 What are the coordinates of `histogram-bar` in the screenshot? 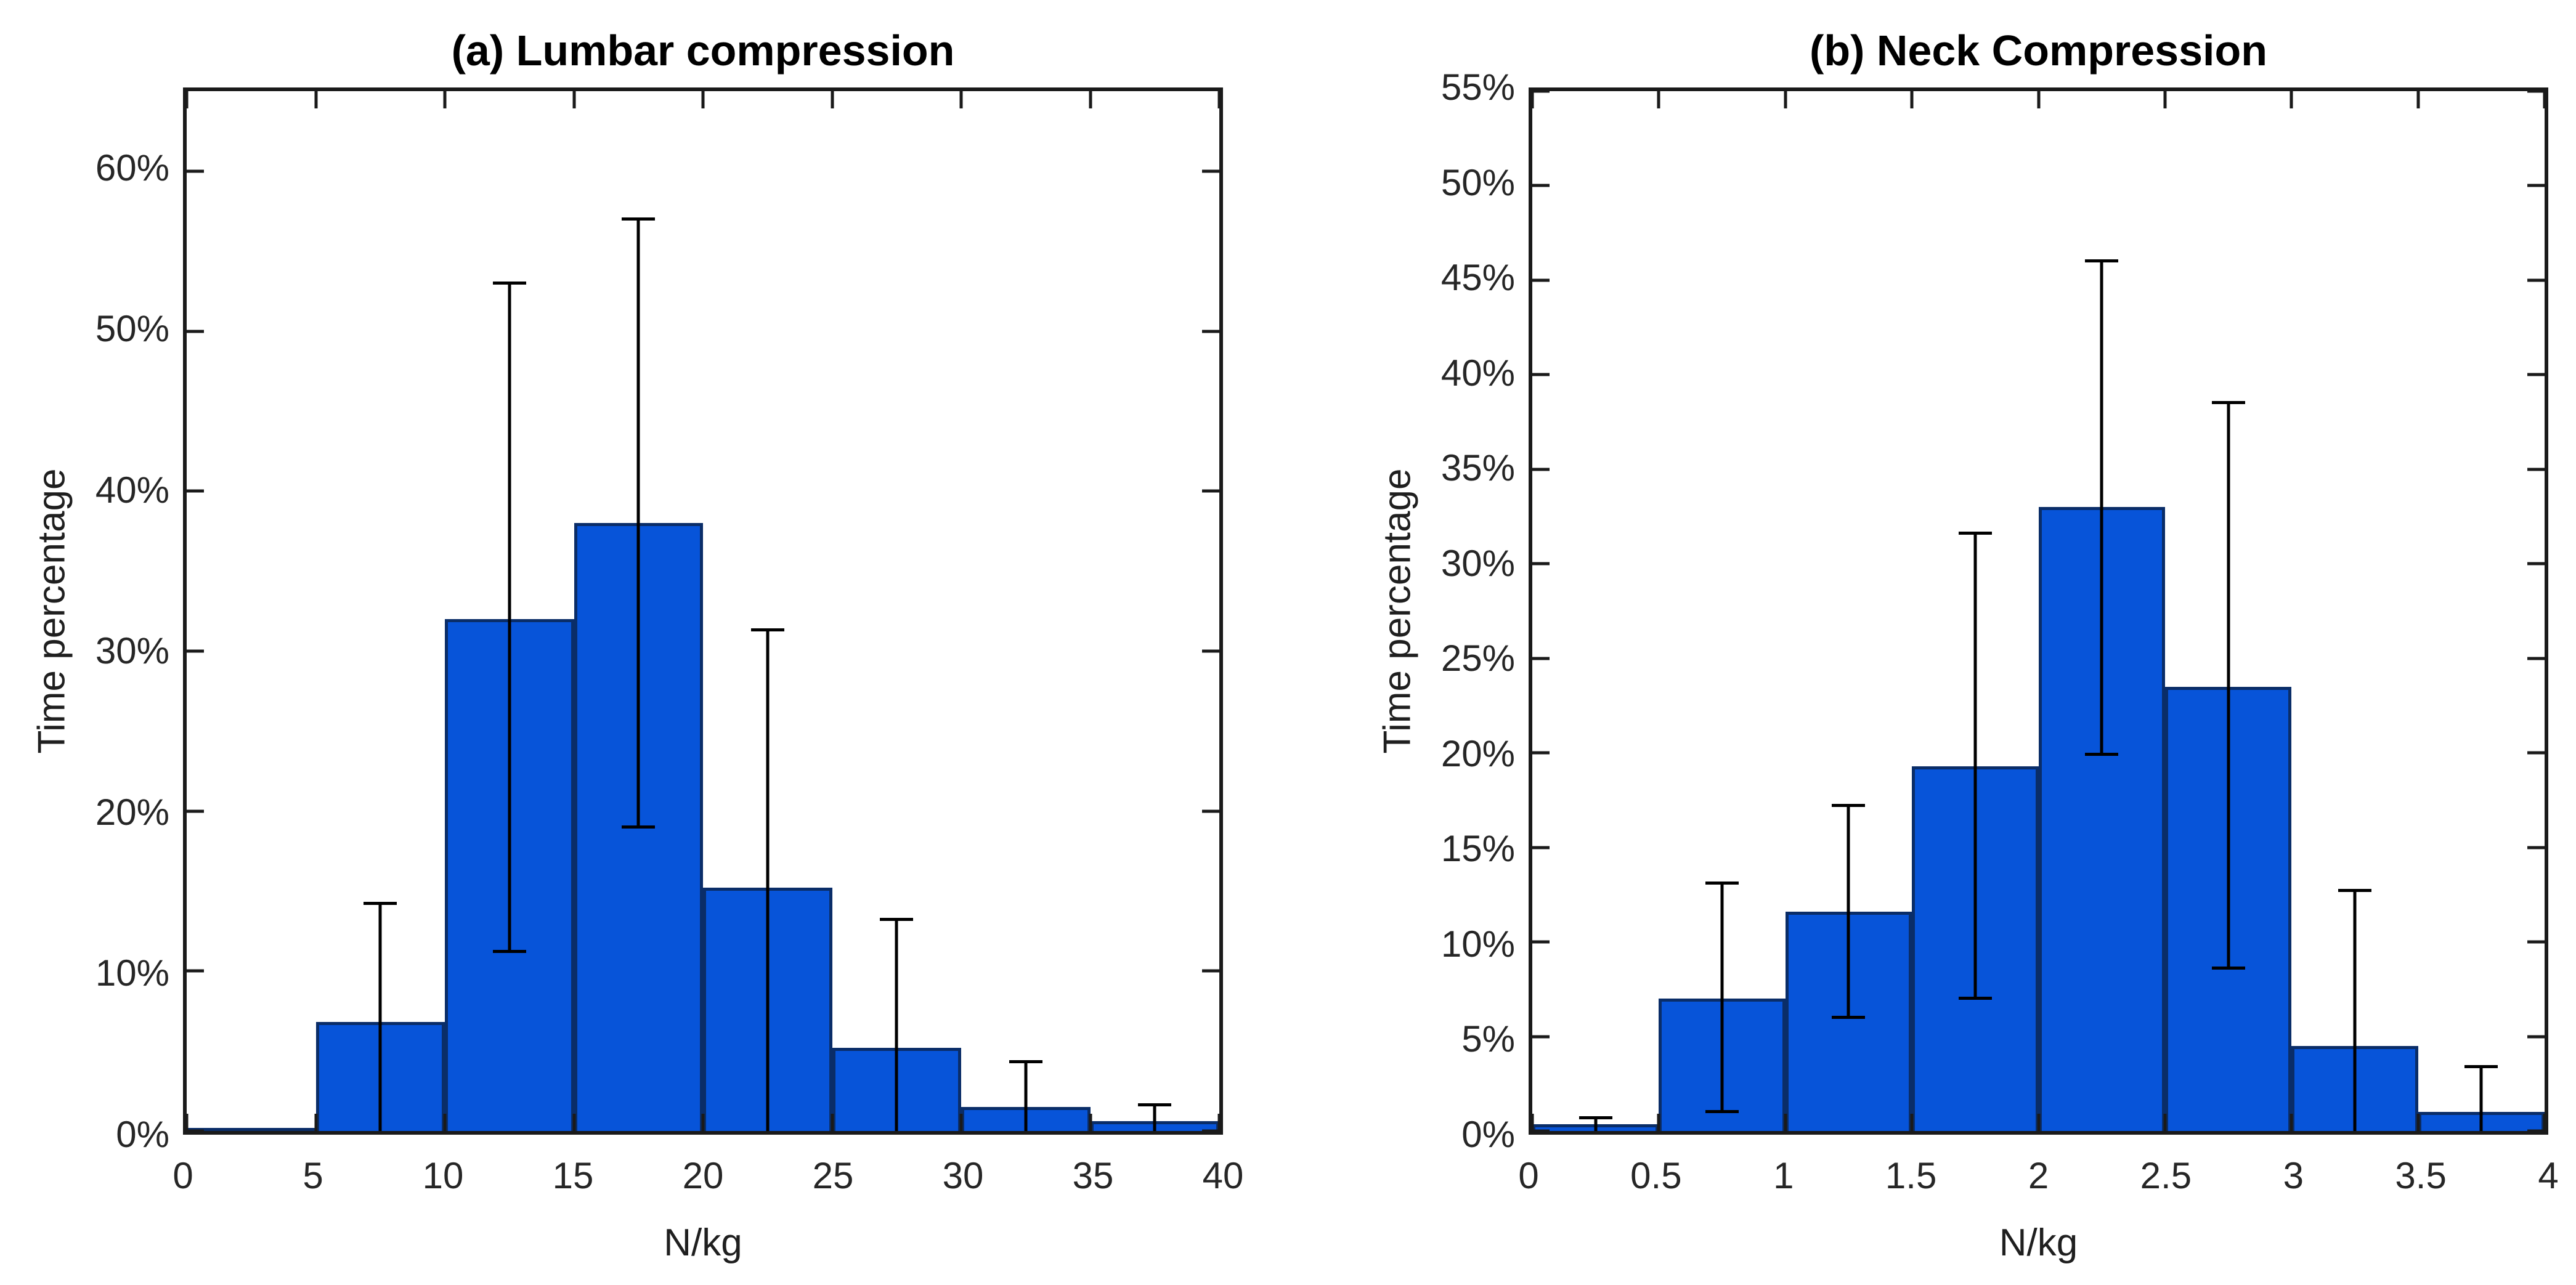 It's located at (251, 1129).